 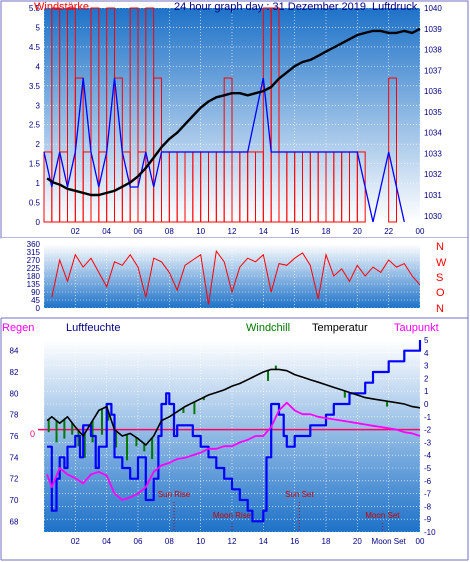 What do you see at coordinates (14, 479) in the screenshot?
I see `humidity-tick: 72` at bounding box center [14, 479].